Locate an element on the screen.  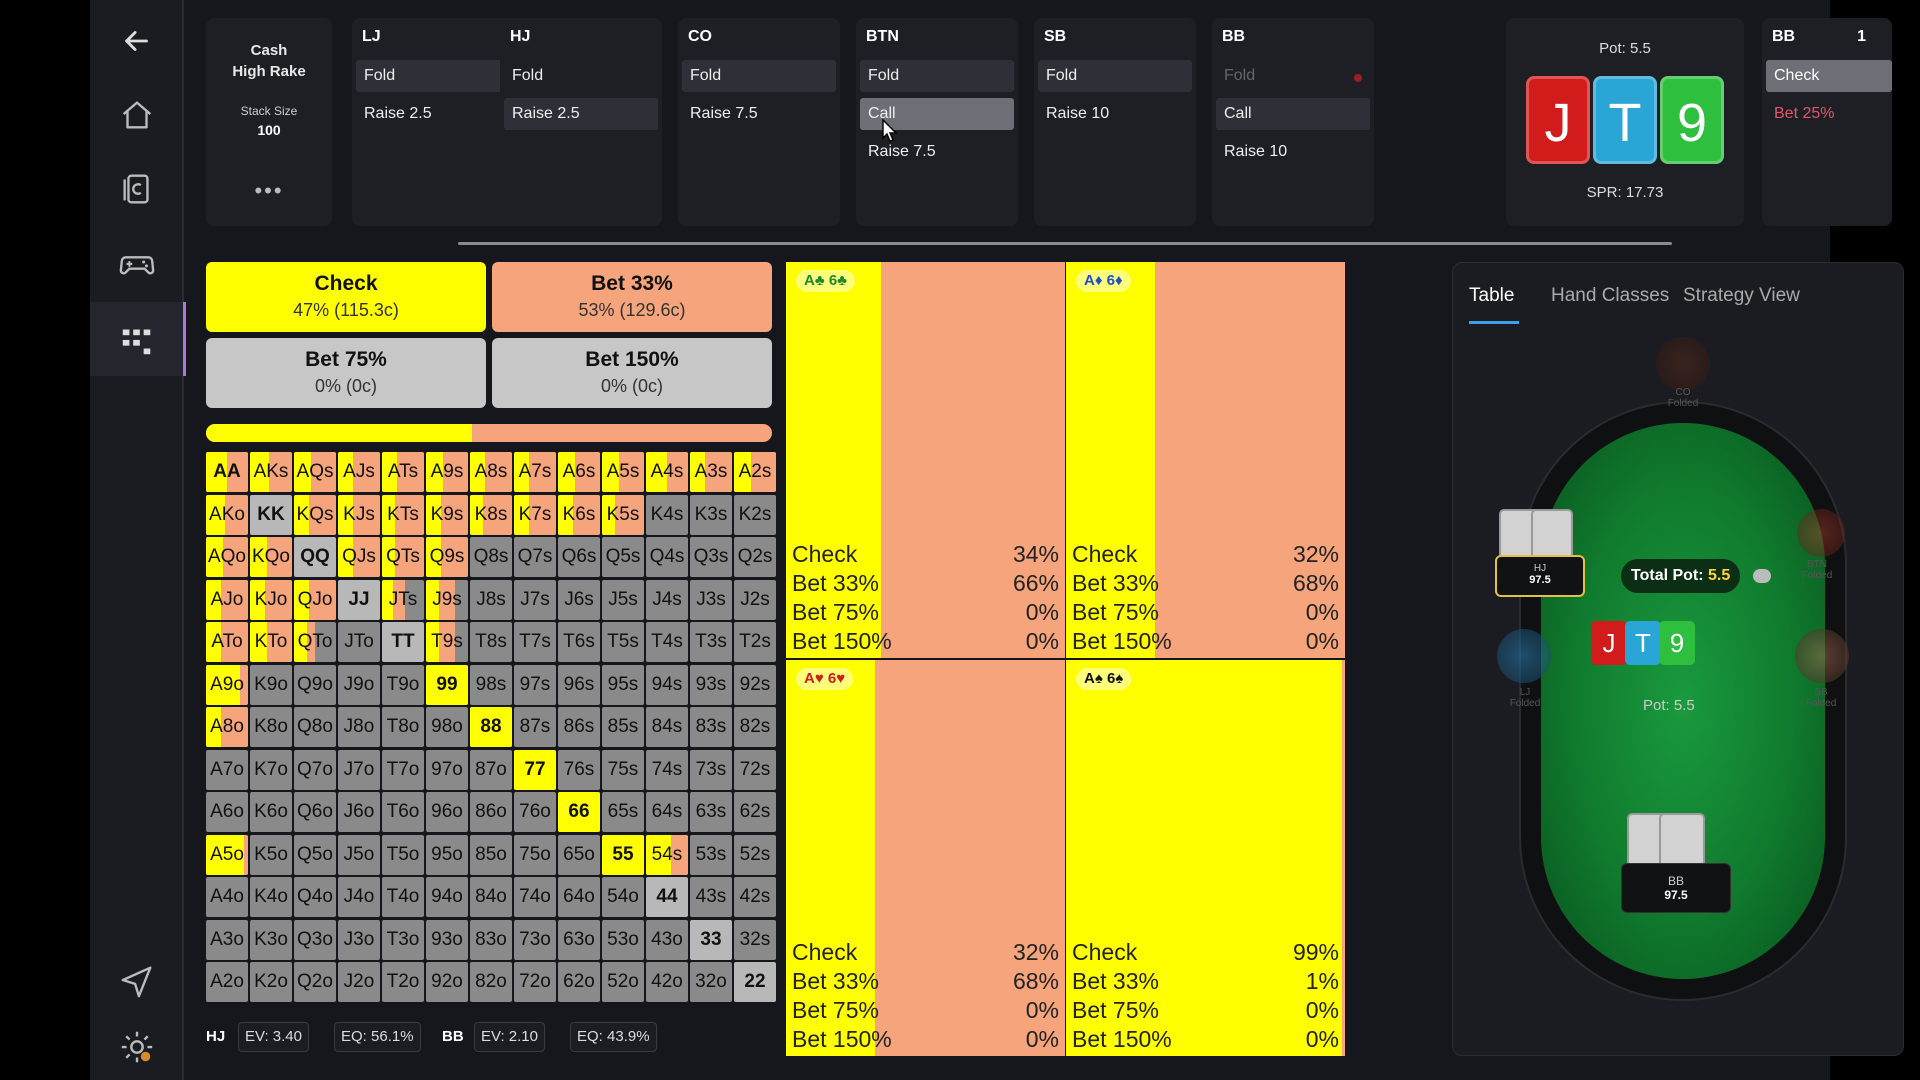
hand-cell-q8s: Q8s is located at coordinates (491, 557).